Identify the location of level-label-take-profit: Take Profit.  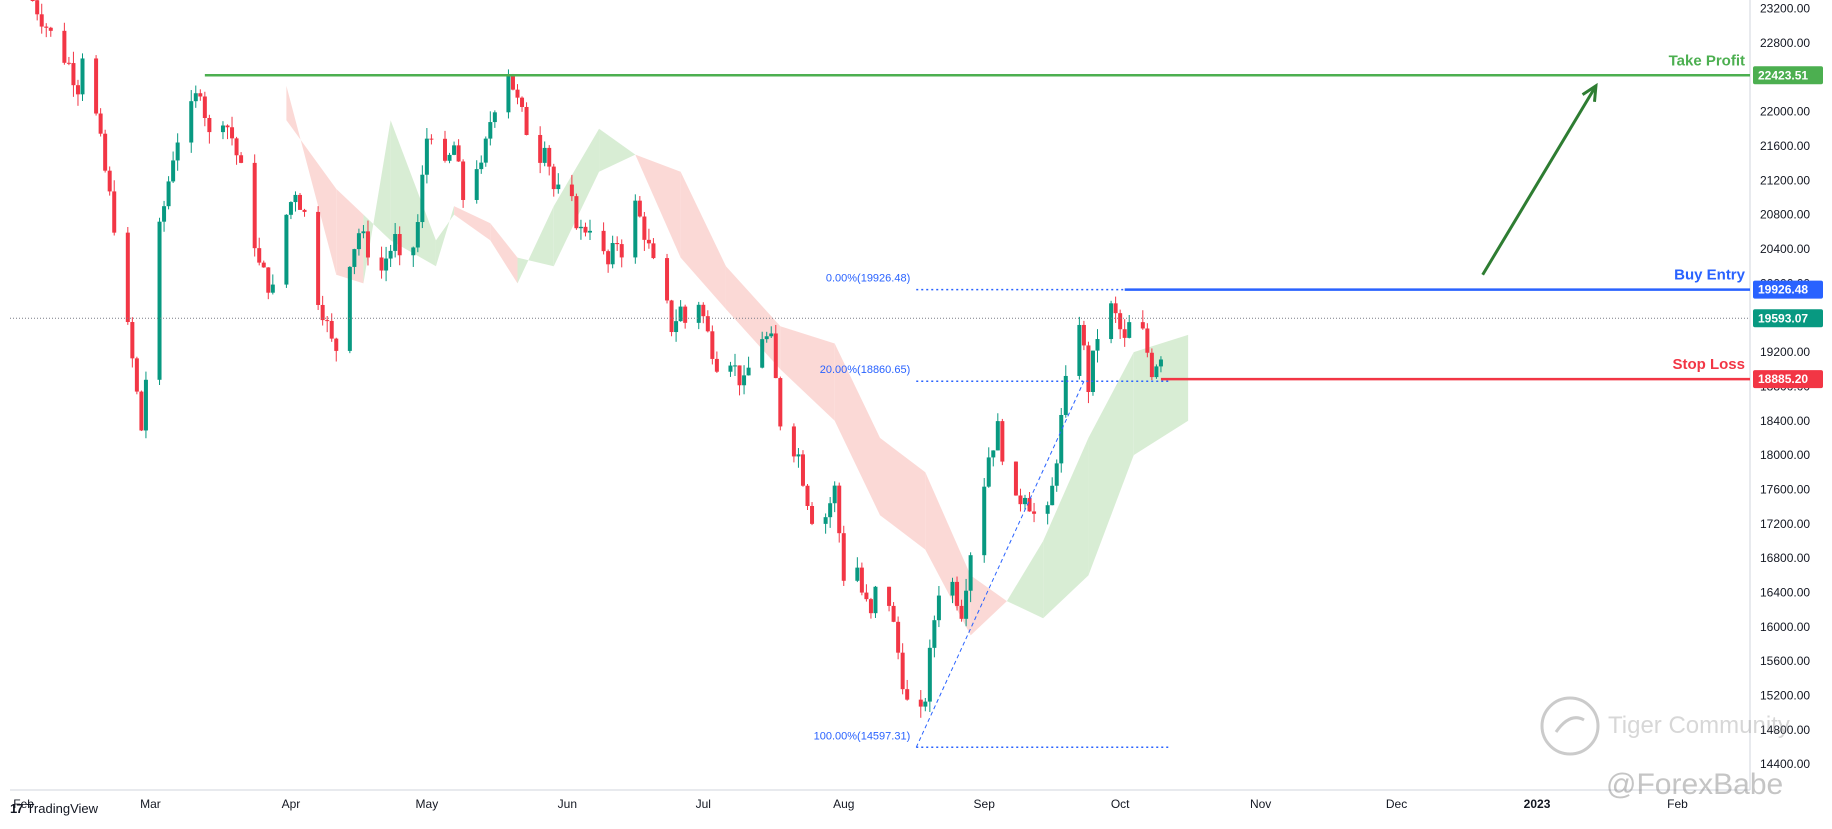
(1707, 60).